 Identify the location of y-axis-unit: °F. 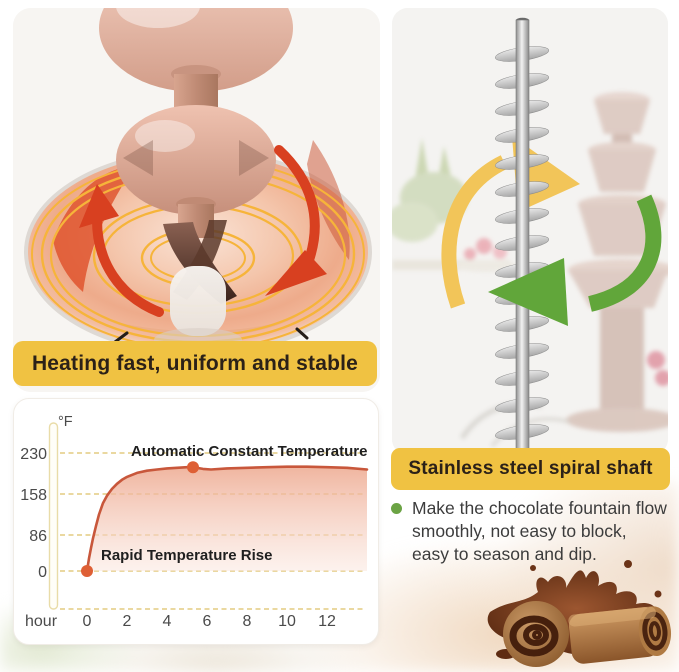
(65, 422).